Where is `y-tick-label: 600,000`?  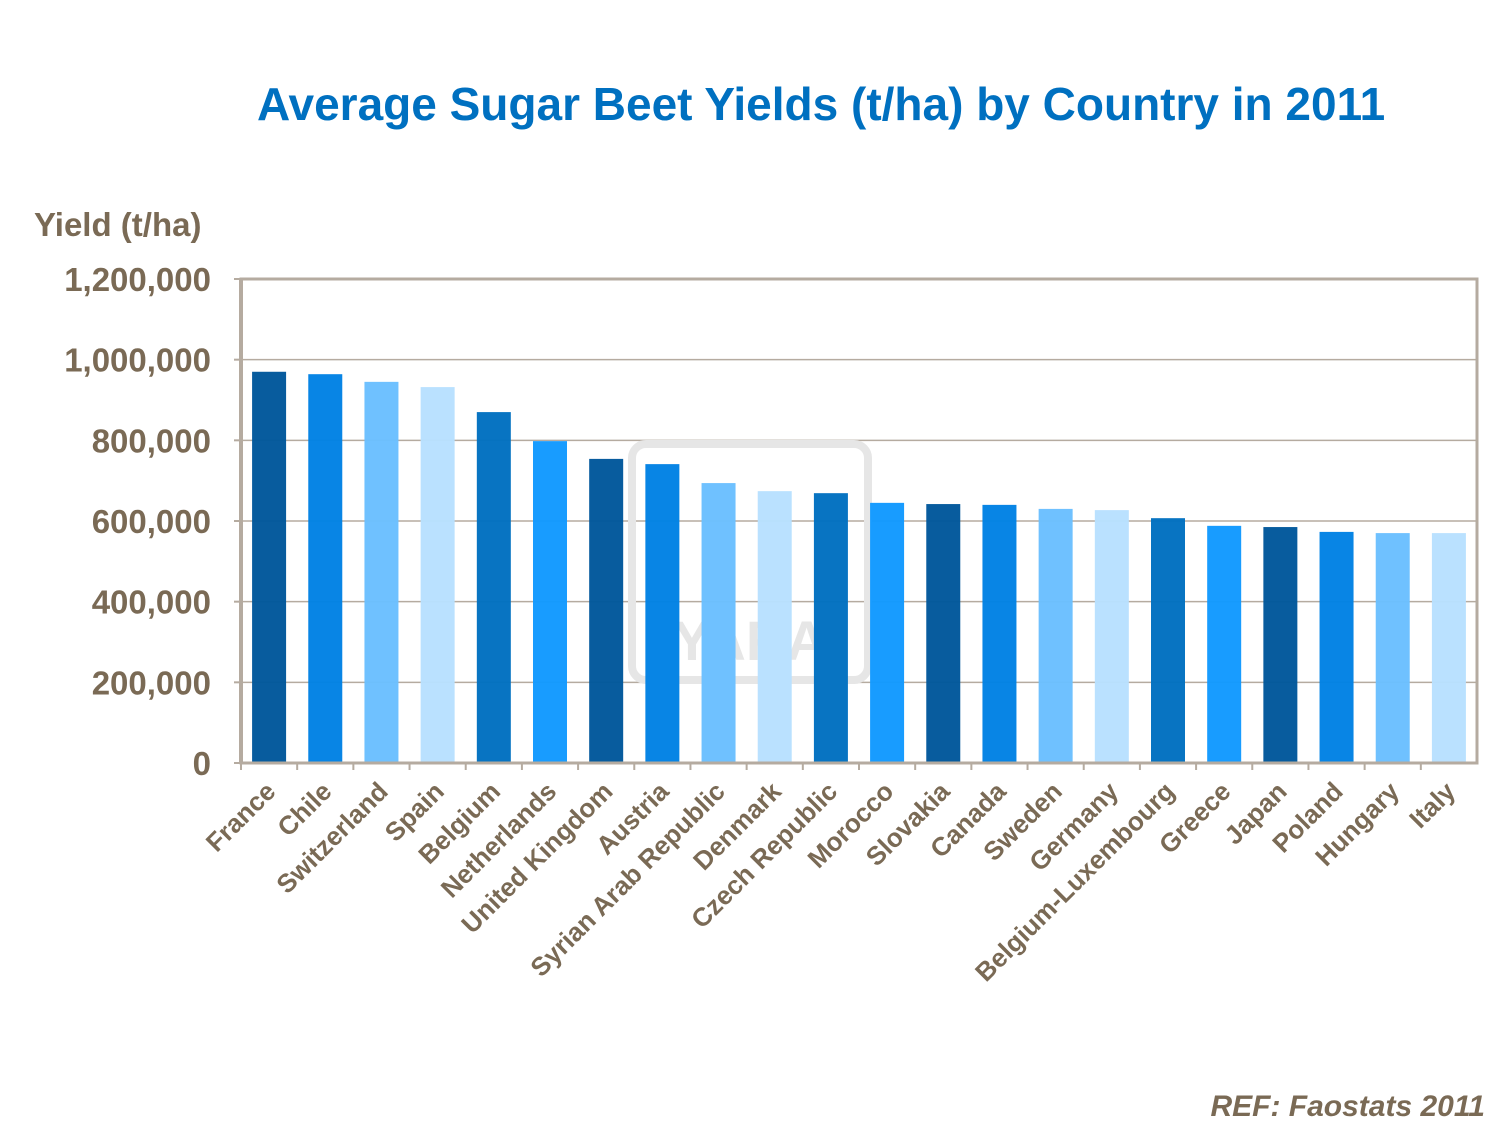 y-tick-label: 600,000 is located at coordinates (151, 521).